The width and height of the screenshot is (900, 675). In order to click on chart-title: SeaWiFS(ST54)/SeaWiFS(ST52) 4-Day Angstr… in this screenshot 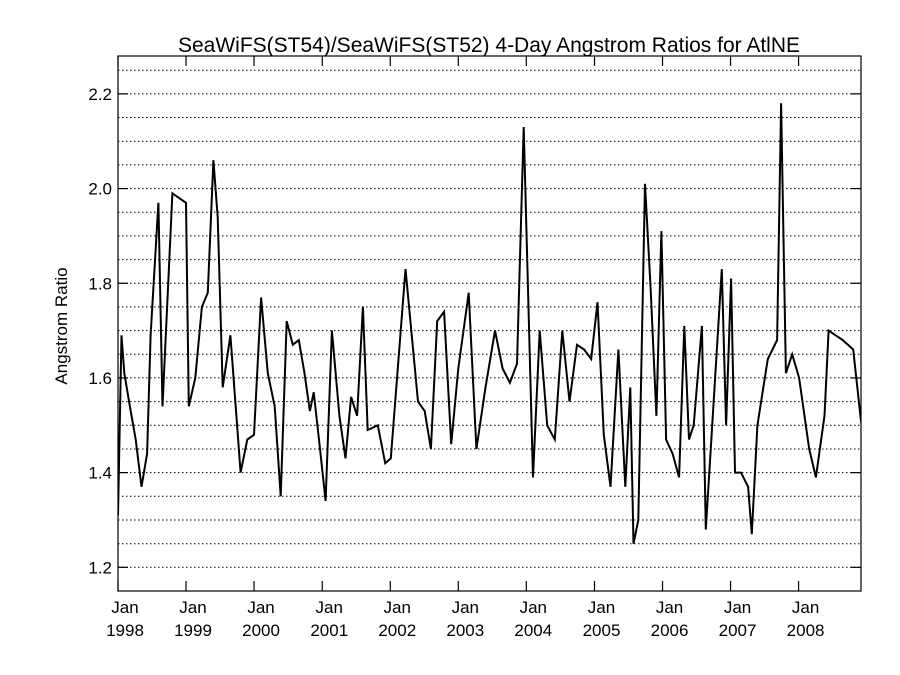, I will do `click(489, 45)`.